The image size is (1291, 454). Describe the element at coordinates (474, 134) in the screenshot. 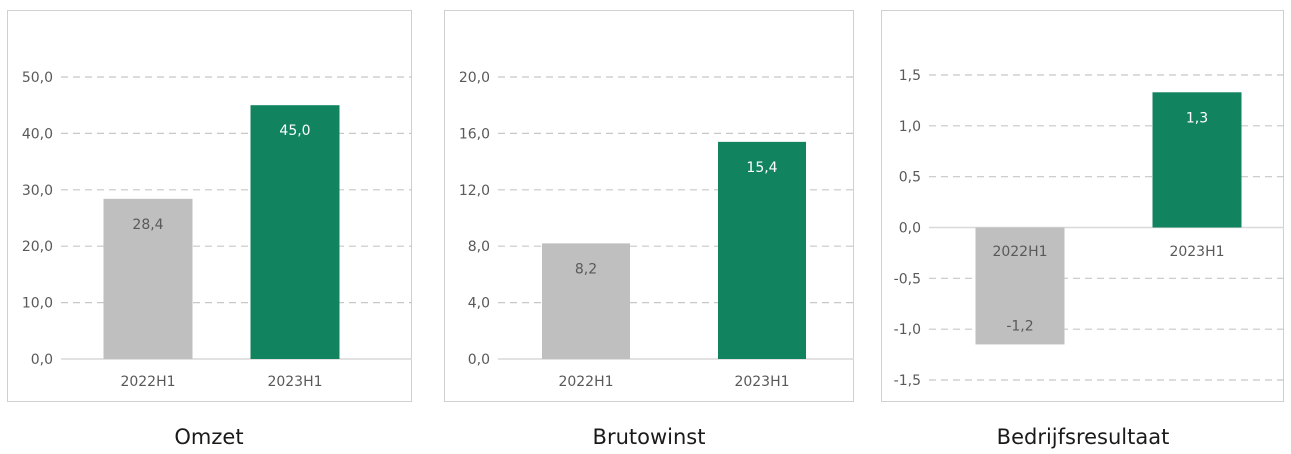

I see `y-tick-label: 16,0` at that location.